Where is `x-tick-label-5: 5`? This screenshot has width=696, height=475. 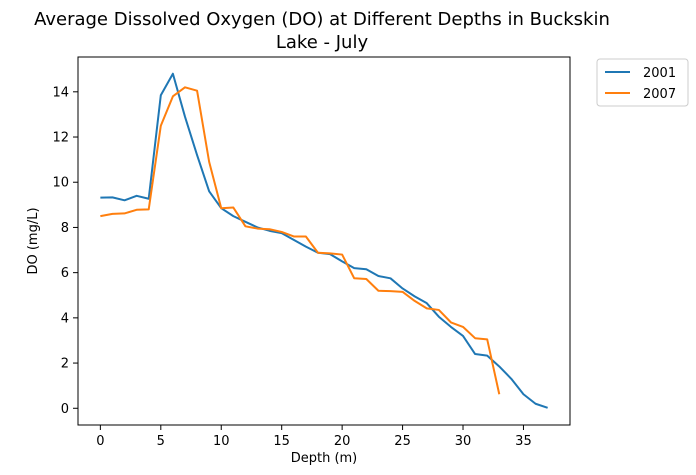 x-tick-label-5: 5 is located at coordinates (161, 441).